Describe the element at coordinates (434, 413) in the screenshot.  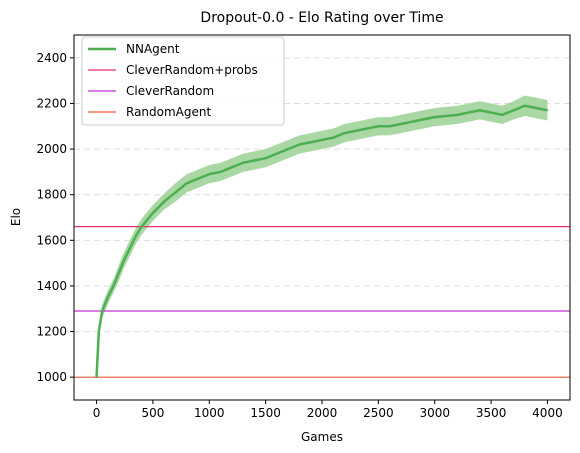
I see `x-tick-label: 3000` at that location.